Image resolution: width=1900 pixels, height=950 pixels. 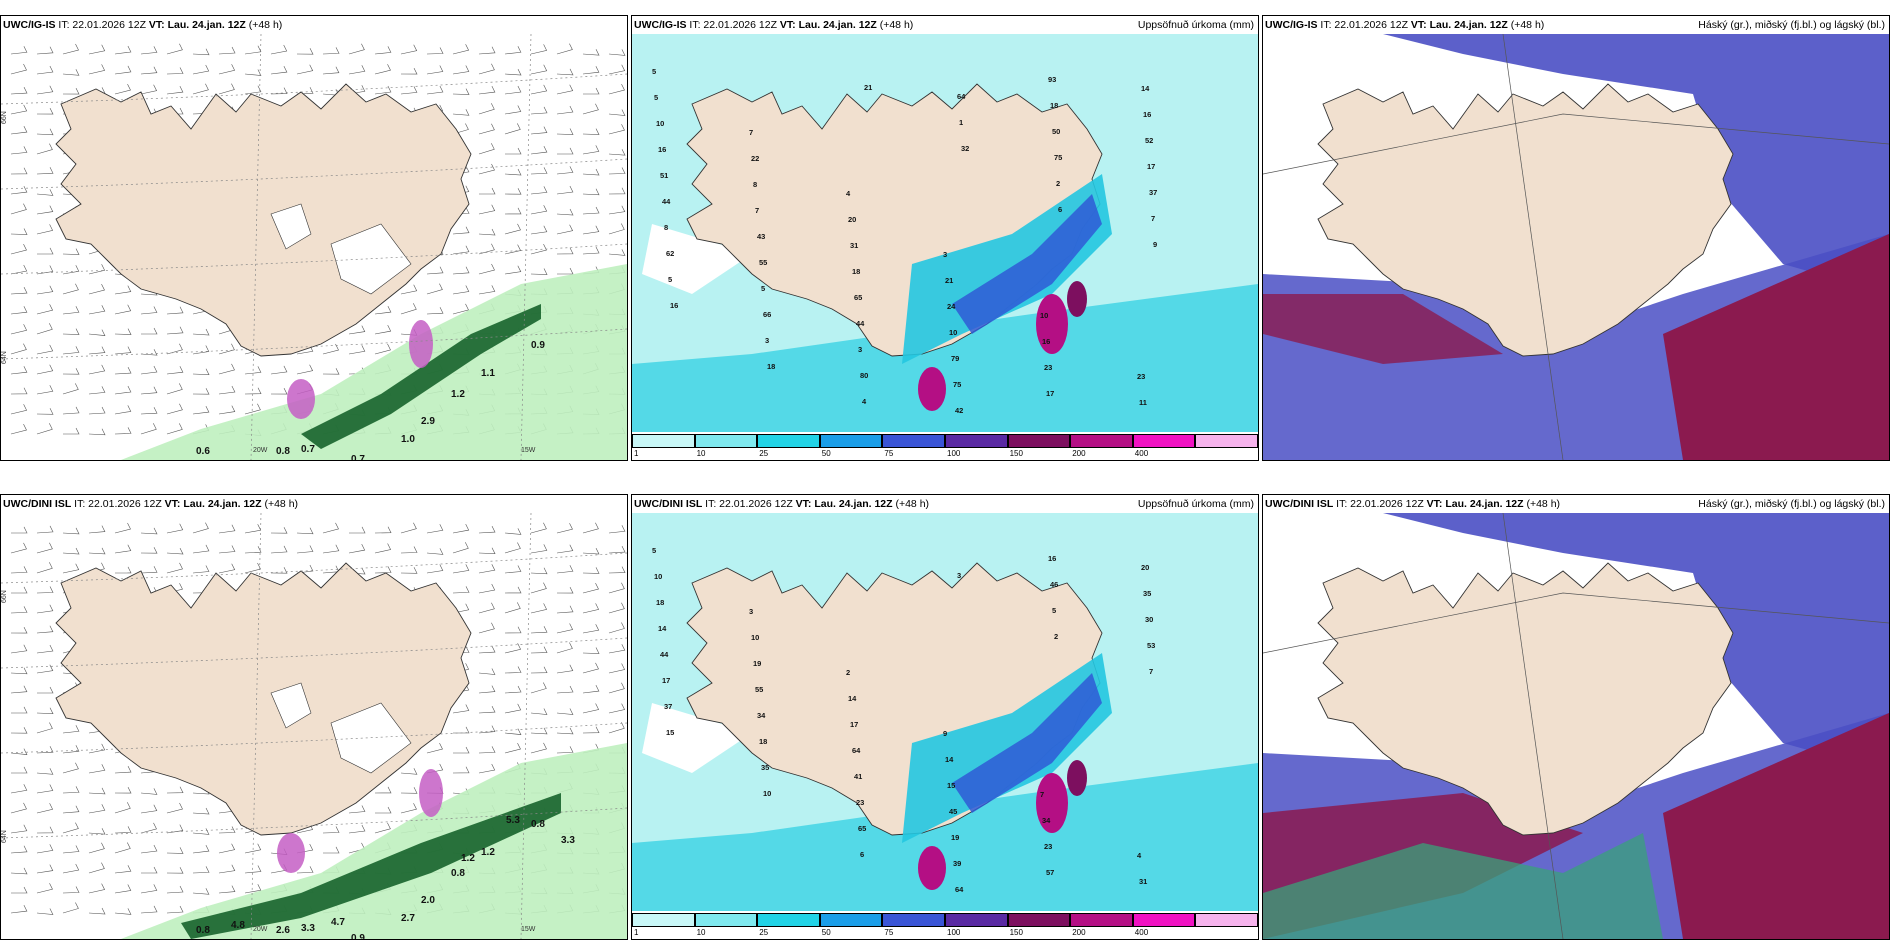 I want to click on precip-value-label: 41, so click(x=858, y=776).